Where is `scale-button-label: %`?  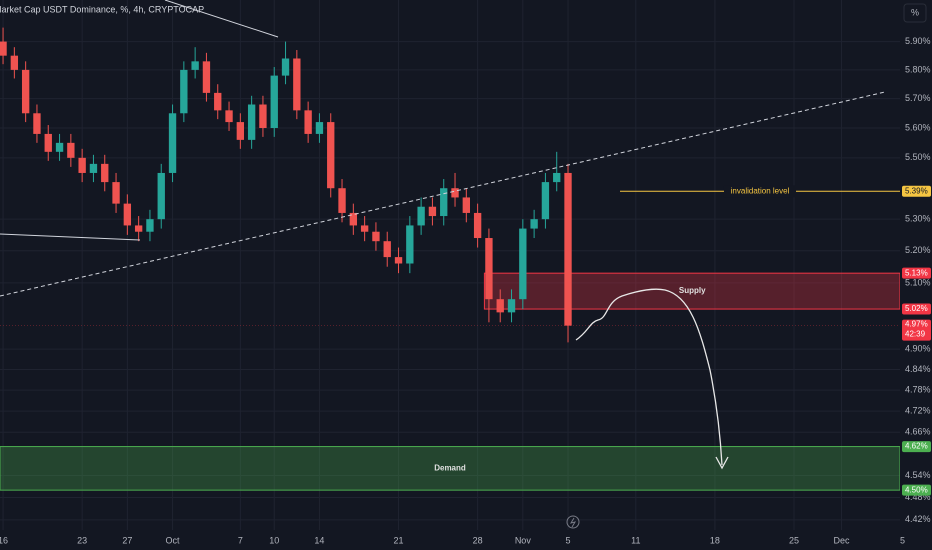 scale-button-label: % is located at coordinates (915, 12).